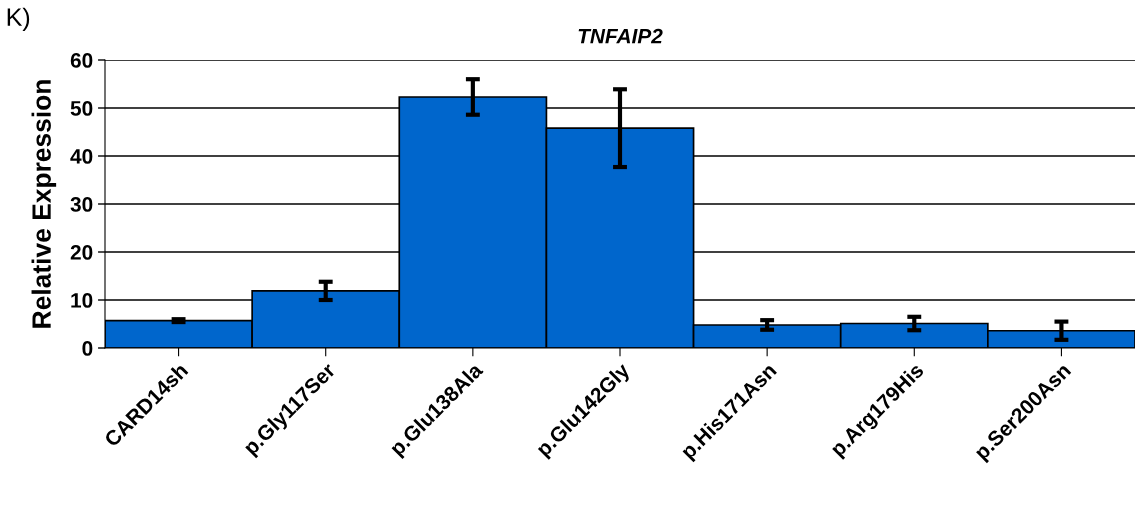 This screenshot has width=1135, height=512. I want to click on text: K), so click(18, 19).